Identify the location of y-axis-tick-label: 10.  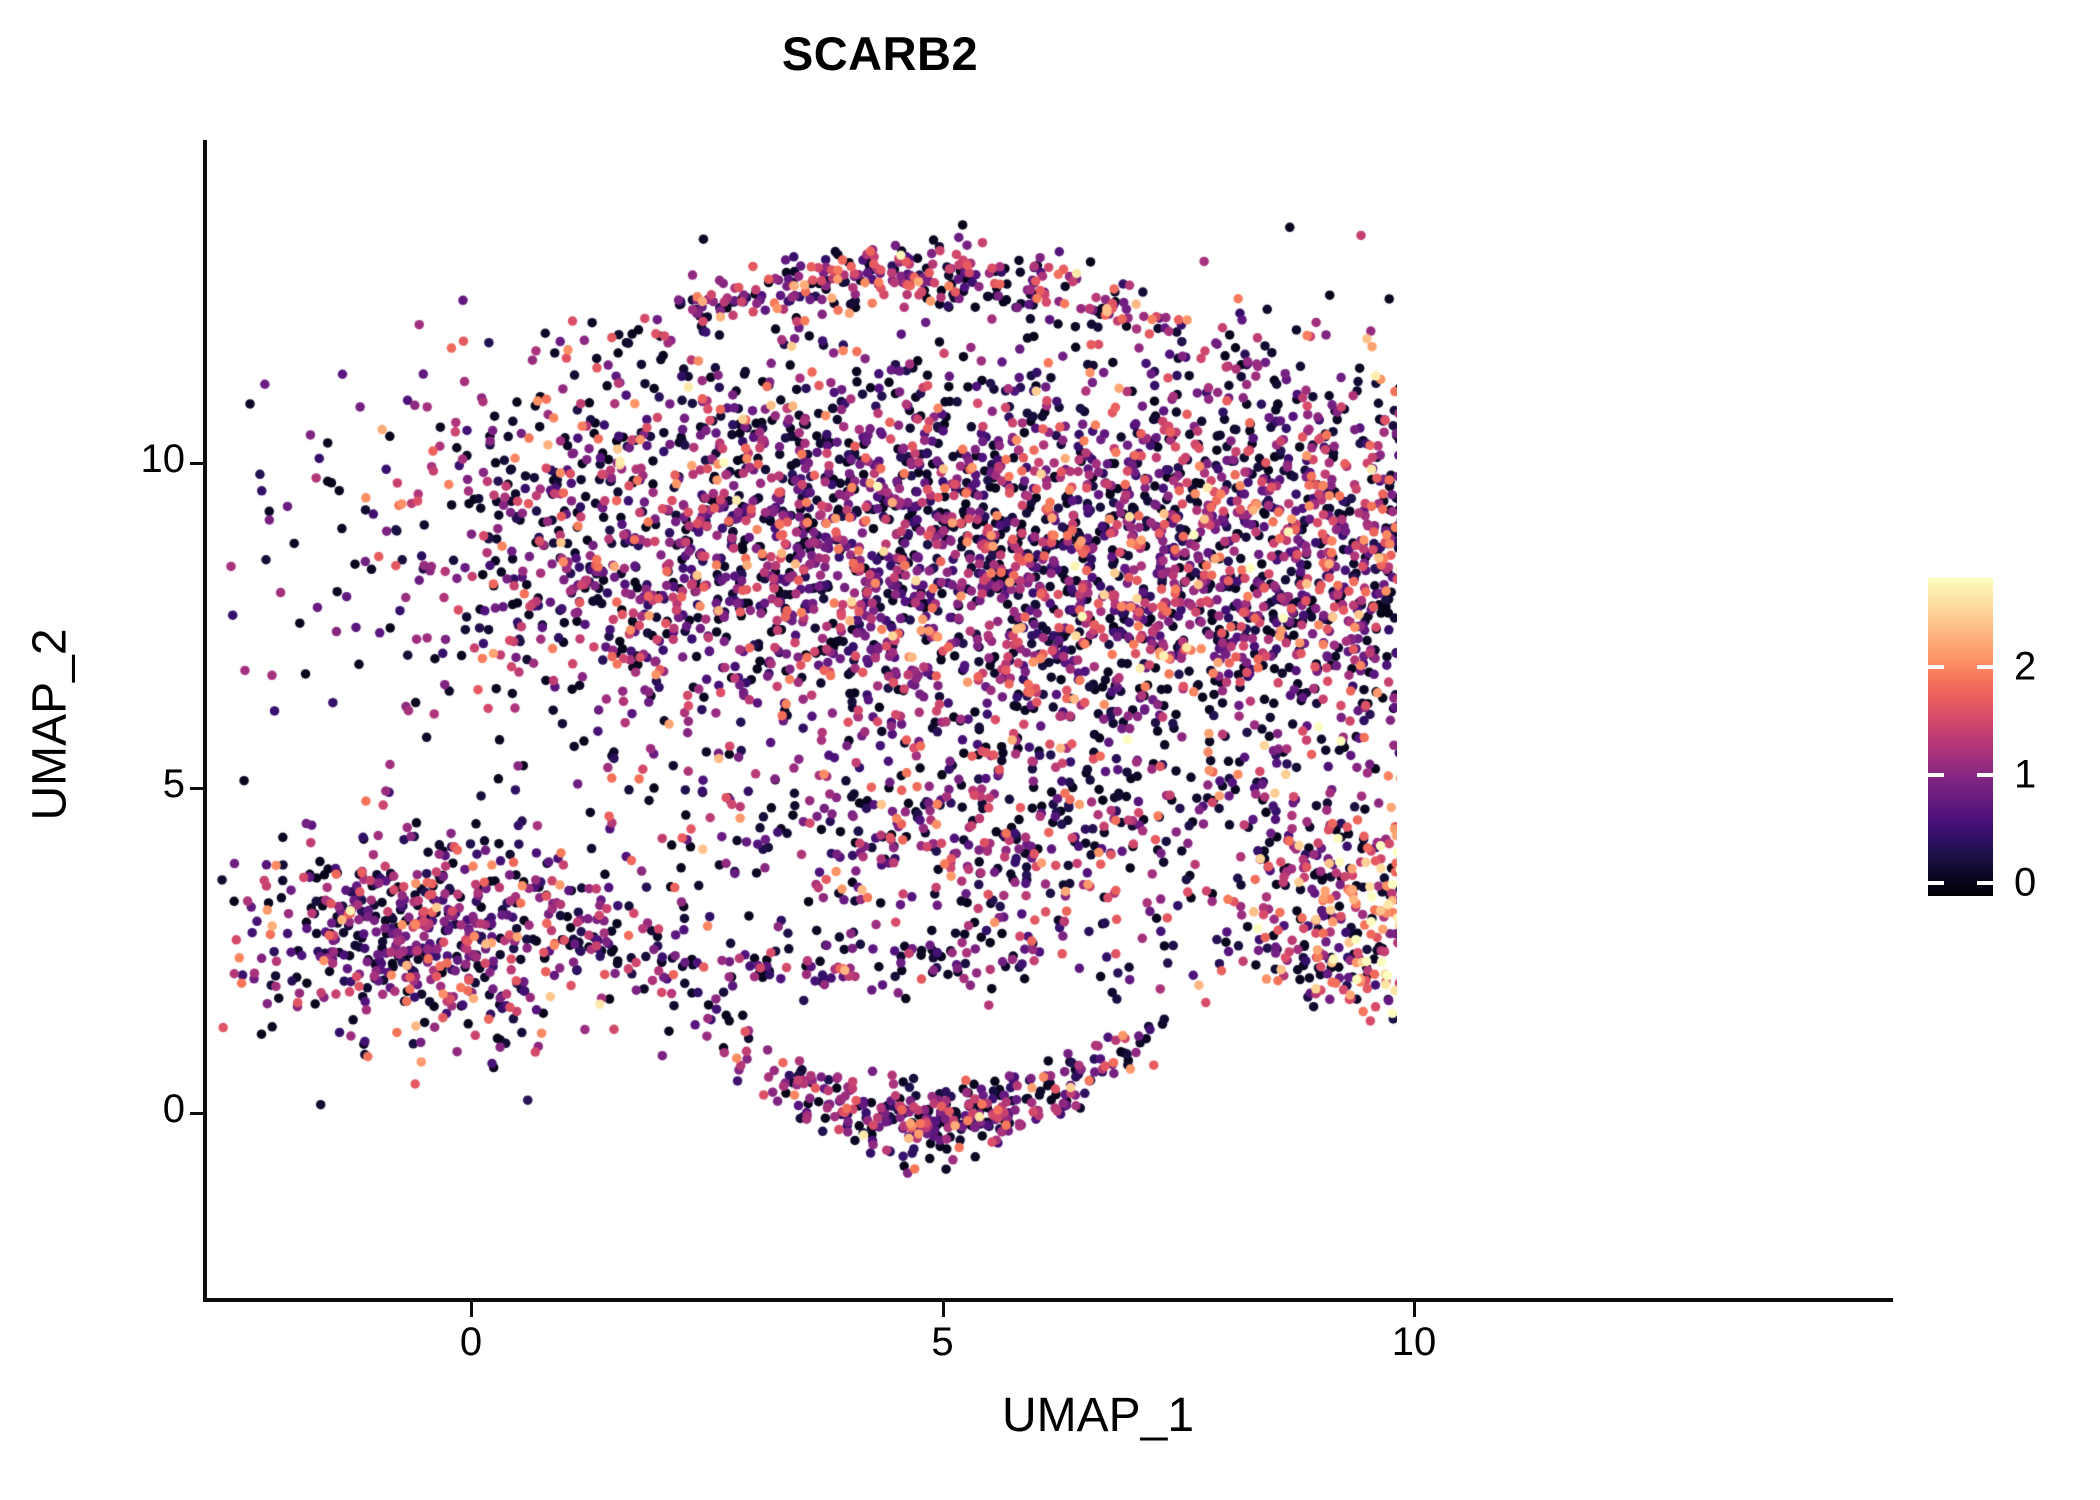
(163, 459).